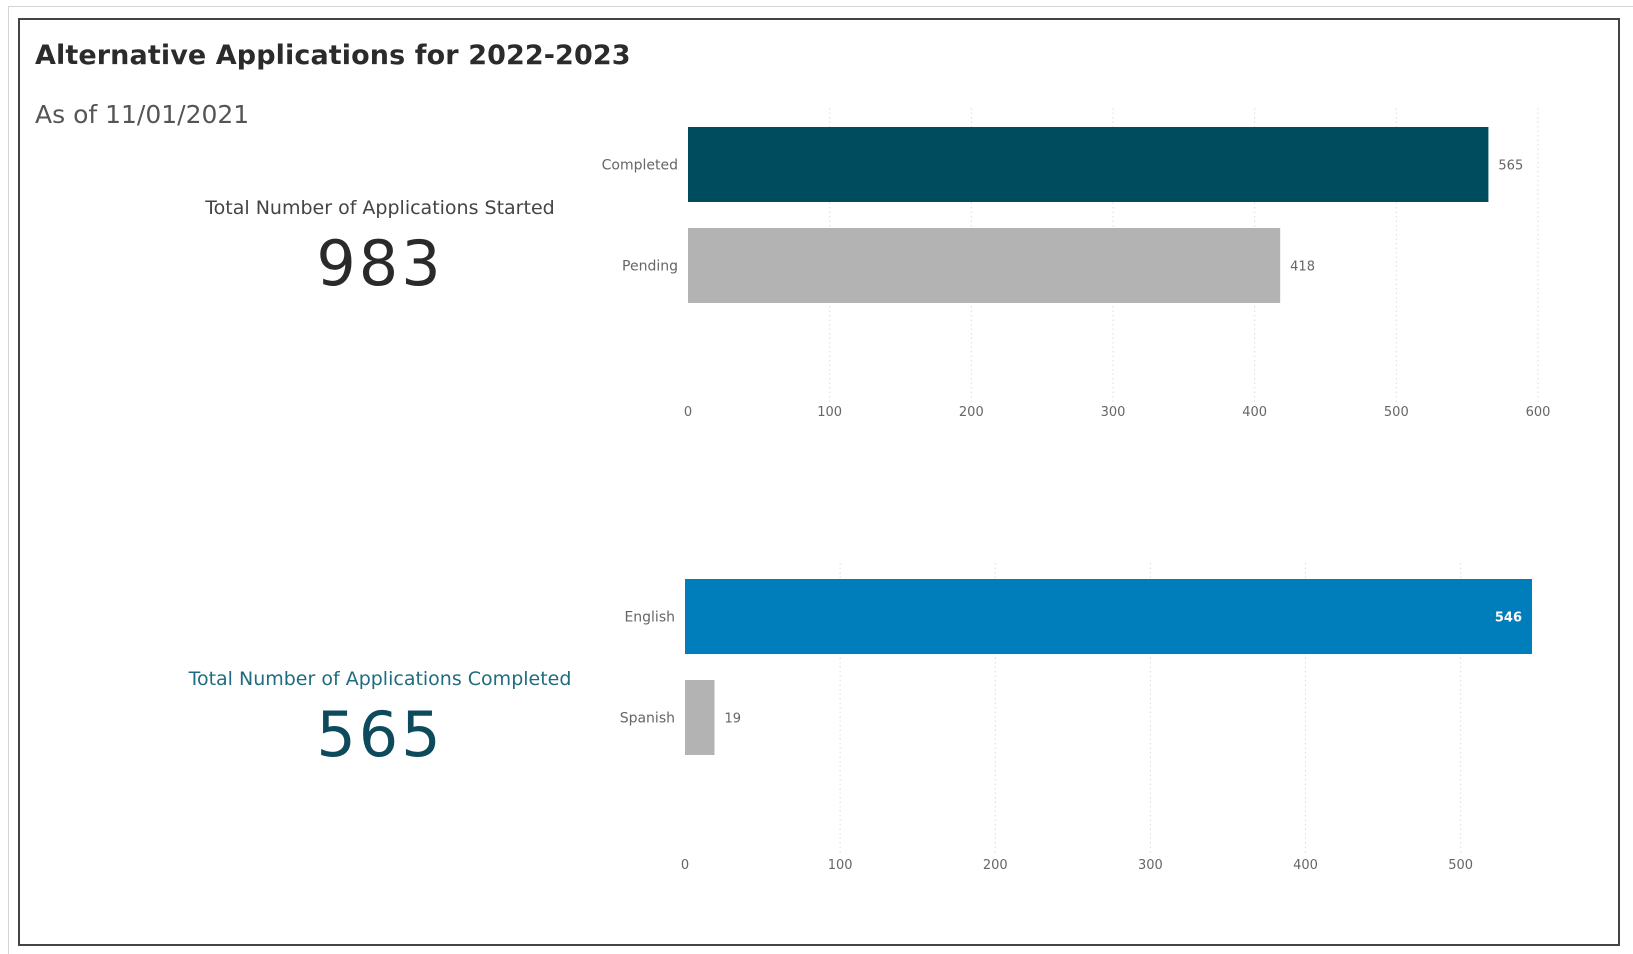 This screenshot has height=954, width=1633. I want to click on category-label-pending: Pending, so click(650, 267).